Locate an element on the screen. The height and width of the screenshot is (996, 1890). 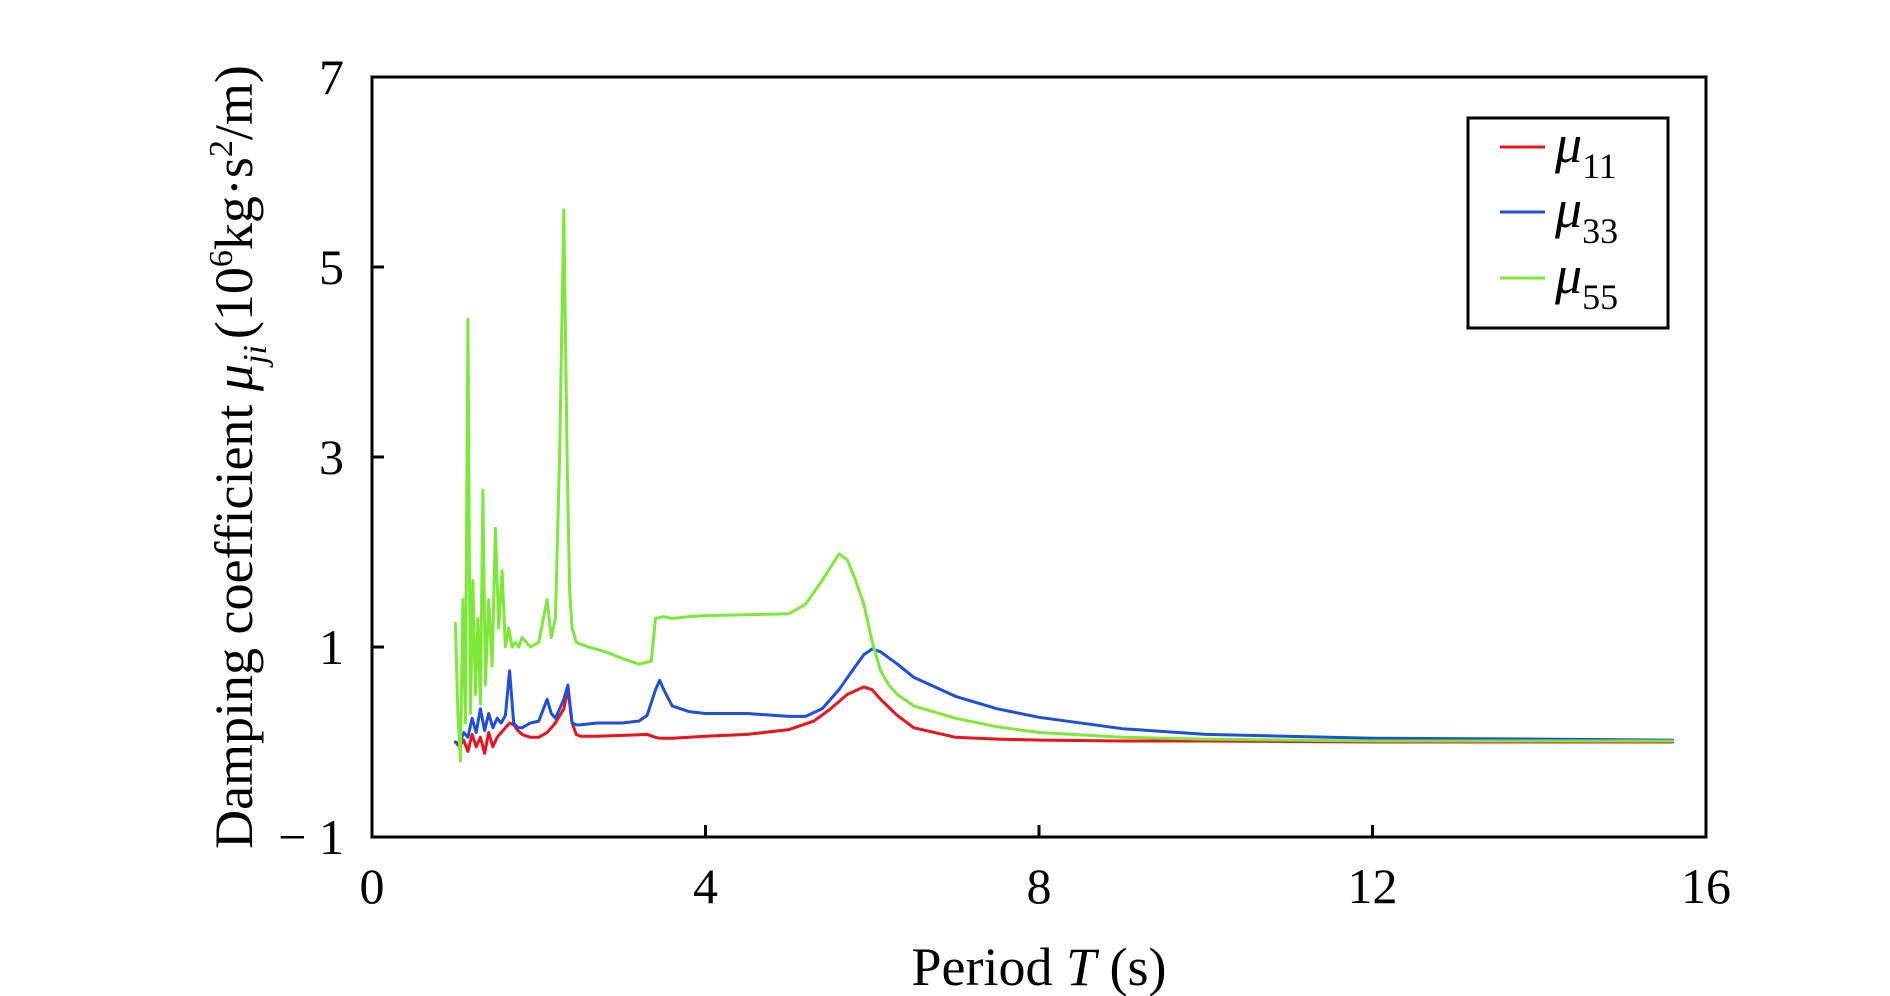
x-tick-label: 4 is located at coordinates (705, 886).